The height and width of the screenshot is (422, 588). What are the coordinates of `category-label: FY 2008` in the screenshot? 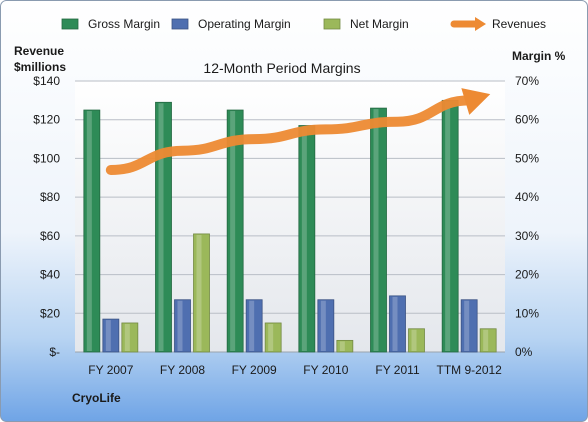 It's located at (182, 370).